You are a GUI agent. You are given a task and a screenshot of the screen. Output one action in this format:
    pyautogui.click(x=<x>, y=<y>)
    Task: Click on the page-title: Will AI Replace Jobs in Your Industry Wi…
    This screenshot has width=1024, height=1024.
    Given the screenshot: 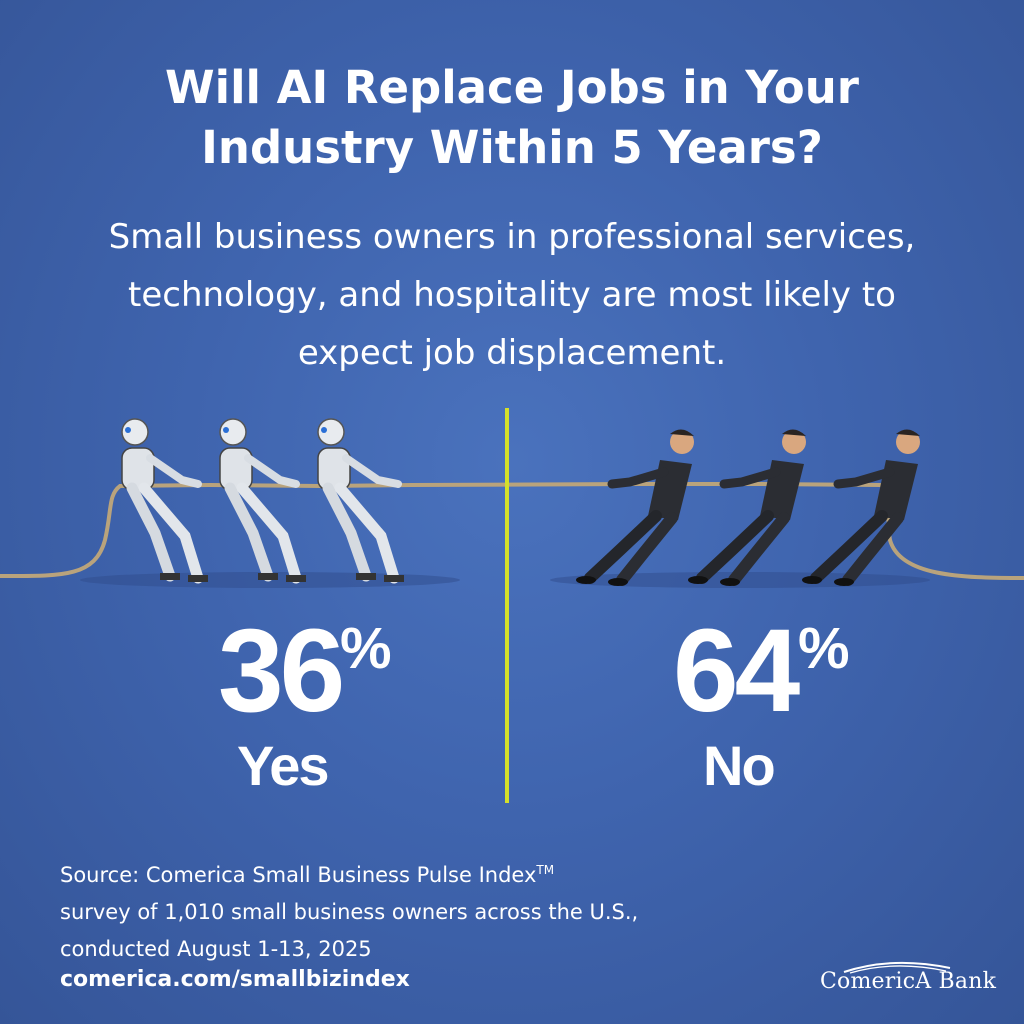 What is the action you would take?
    pyautogui.click(x=512, y=118)
    